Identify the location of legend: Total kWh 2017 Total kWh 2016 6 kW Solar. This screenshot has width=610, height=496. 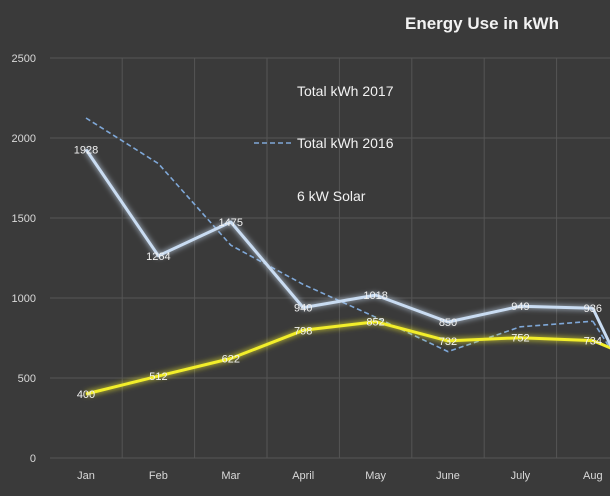
(324, 143).